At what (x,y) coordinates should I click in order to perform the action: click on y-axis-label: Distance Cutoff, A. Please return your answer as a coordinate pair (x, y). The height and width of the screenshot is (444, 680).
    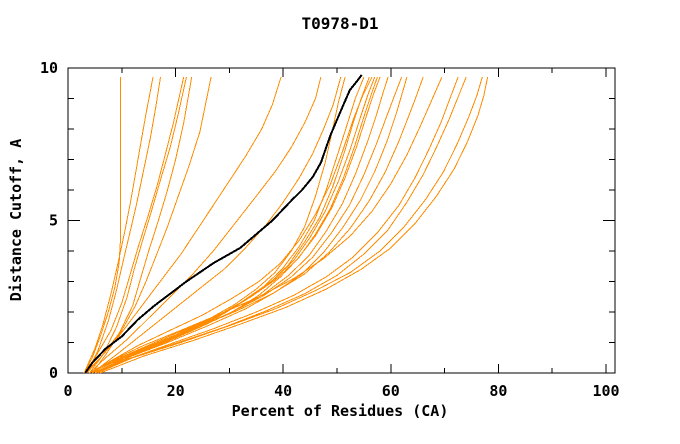
    Looking at the image, I should click on (16, 220).